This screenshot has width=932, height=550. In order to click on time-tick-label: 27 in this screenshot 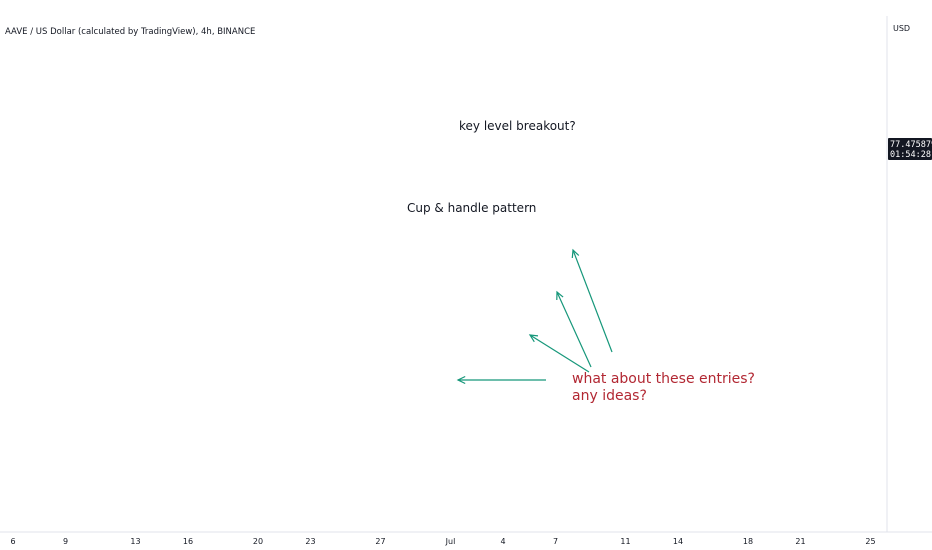, I will do `click(380, 541)`.